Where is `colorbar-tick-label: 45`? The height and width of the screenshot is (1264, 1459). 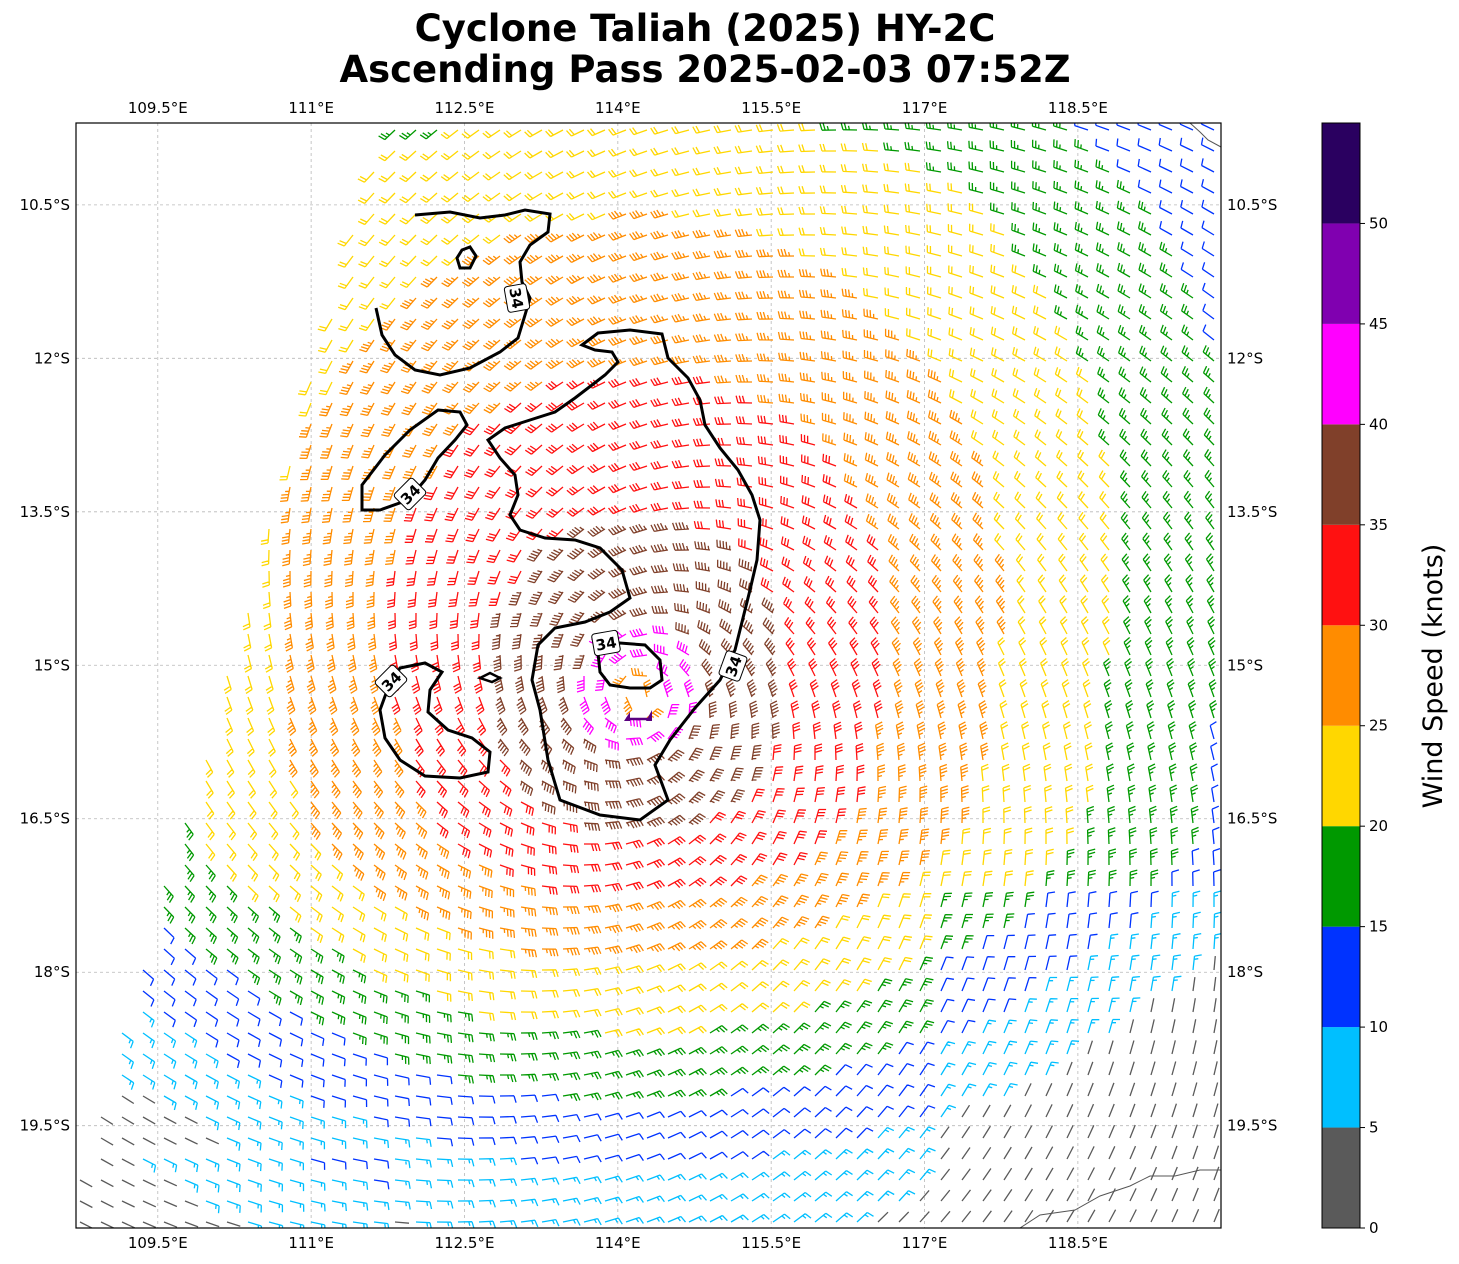
colorbar-tick-label: 45 is located at coordinates (1378, 324).